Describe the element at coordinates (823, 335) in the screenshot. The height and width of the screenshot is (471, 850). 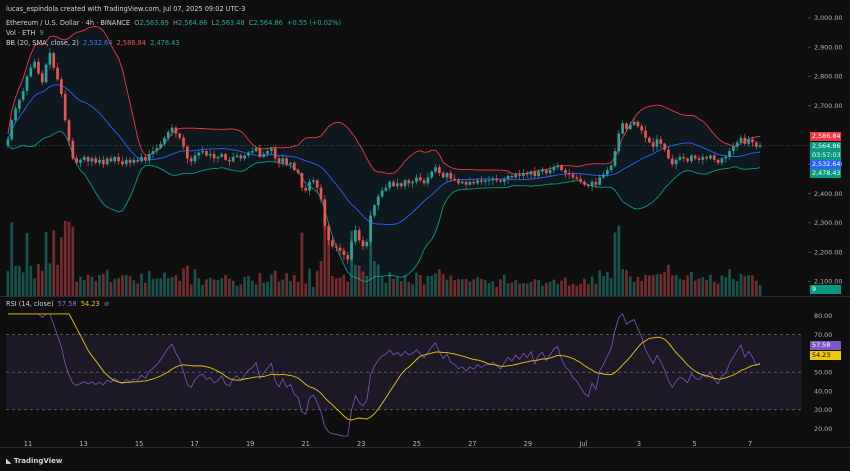
I see `rsi-tick-label: 70.00` at that location.